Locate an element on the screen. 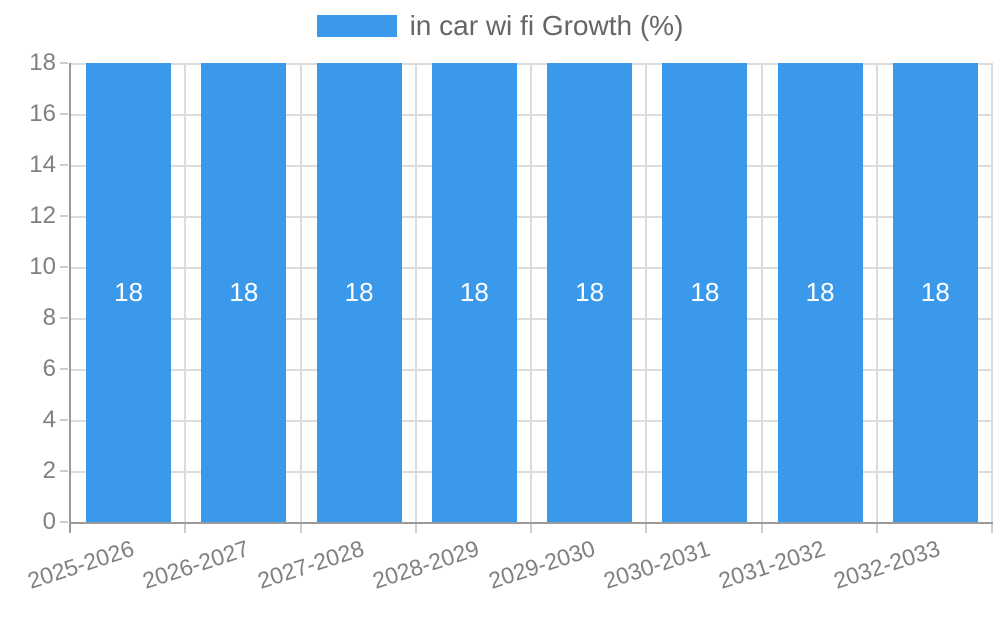 The image size is (1000, 618). y-axis-tick-label: 2 is located at coordinates (49, 470).